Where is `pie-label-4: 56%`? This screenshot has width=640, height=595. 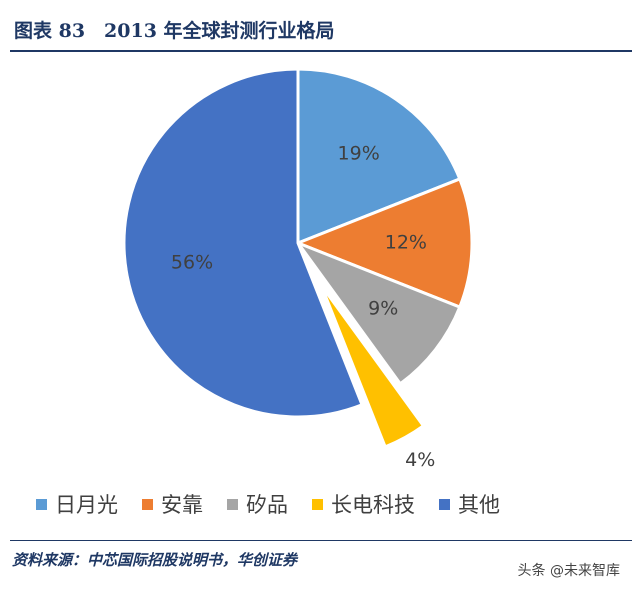 pie-label-4: 56% is located at coordinates (192, 263).